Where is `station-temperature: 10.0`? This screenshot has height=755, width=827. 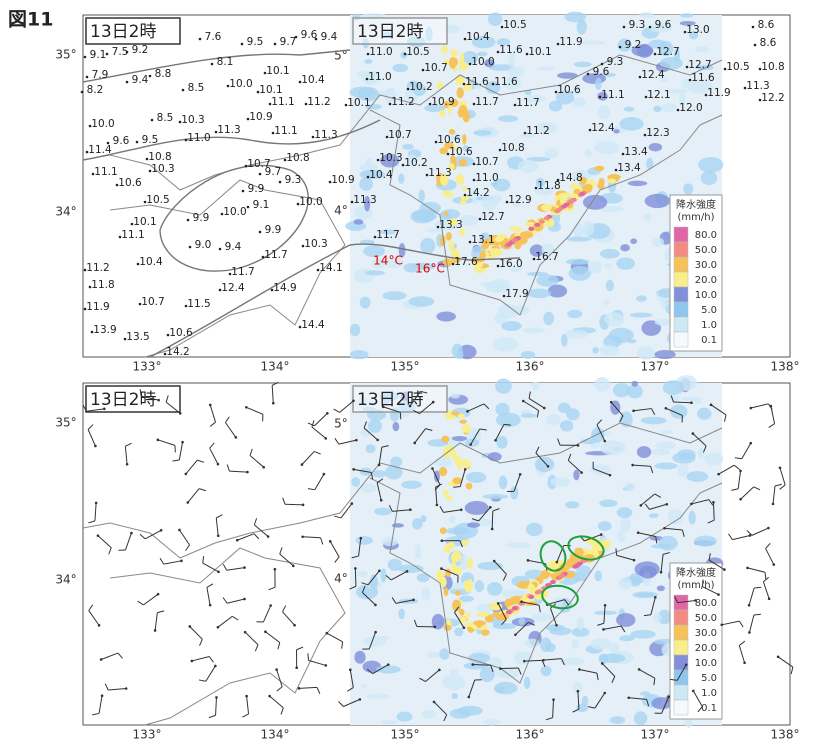 station-temperature: 10.0 is located at coordinates (234, 212).